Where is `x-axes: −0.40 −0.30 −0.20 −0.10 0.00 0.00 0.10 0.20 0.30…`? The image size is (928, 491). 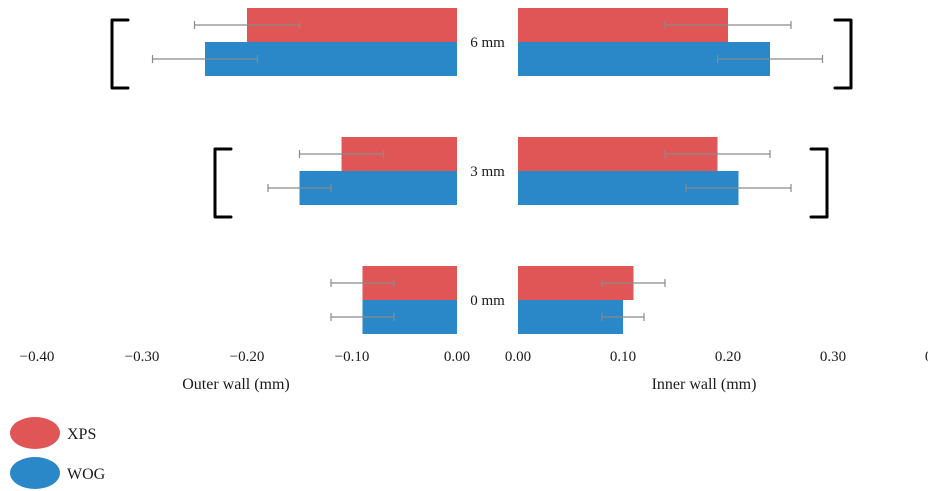
x-axes: −0.40 −0.30 −0.20 −0.10 0.00 0.00 0.10 0.20 0.30… is located at coordinates (474, 371).